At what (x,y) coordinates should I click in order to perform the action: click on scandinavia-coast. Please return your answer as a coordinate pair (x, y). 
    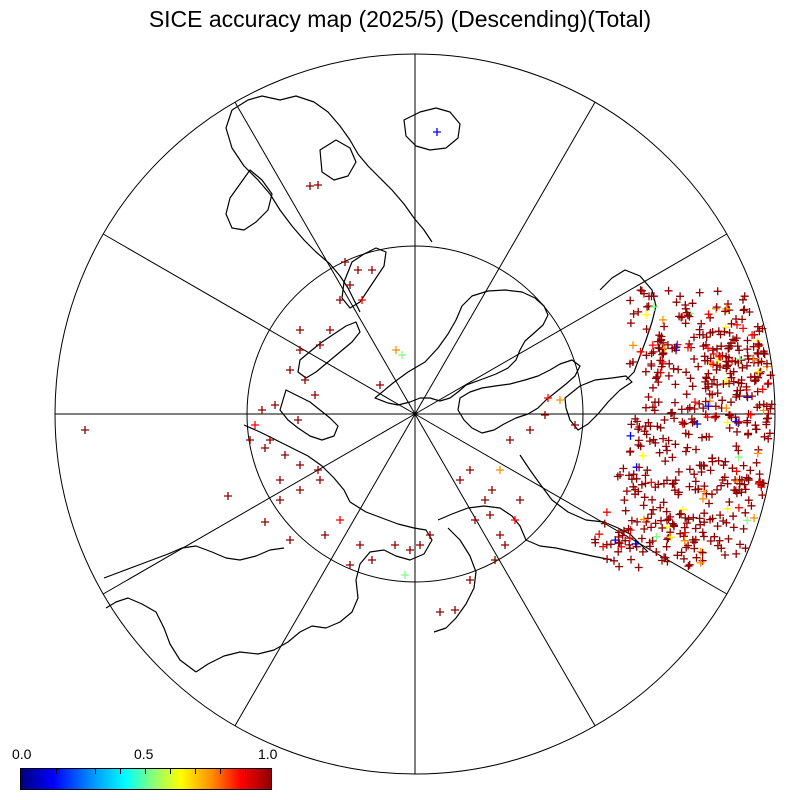
    Looking at the image, I should click on (329, 204).